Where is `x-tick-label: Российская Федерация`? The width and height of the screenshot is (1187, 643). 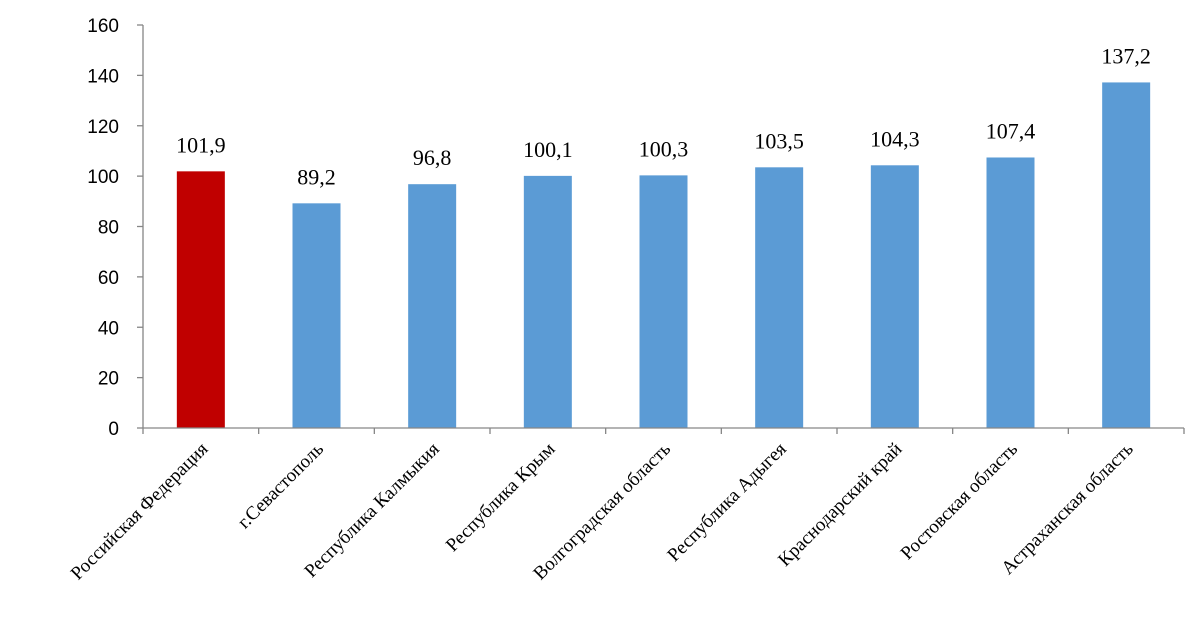 x-tick-label: Российская Федерация is located at coordinates (140, 512).